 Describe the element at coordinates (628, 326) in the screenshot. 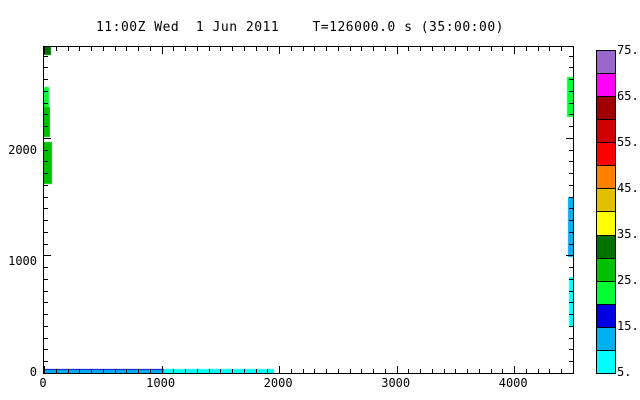

I see `colorbar-tick-label-15: 15.` at that location.